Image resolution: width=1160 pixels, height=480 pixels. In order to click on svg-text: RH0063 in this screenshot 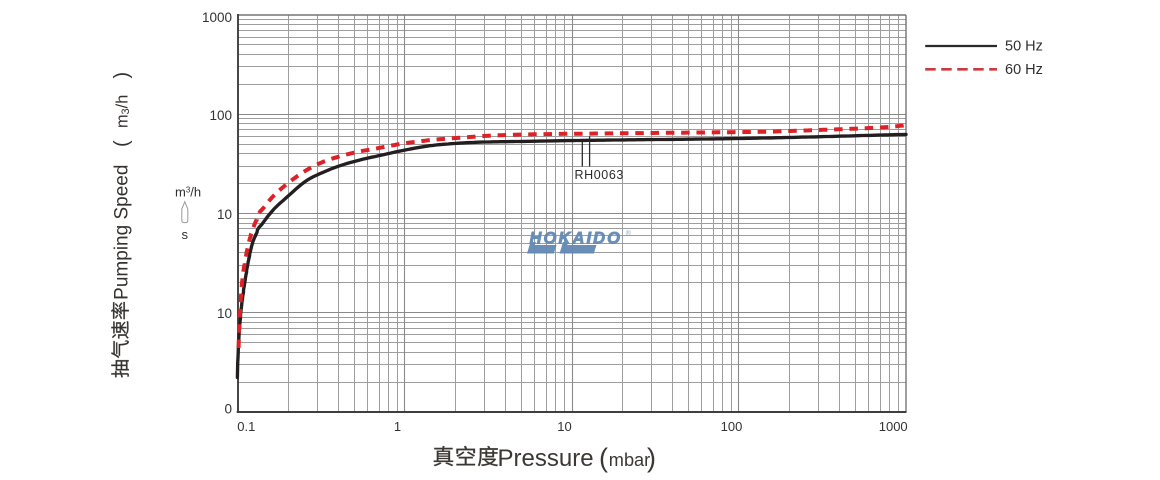, I will do `click(599, 175)`.